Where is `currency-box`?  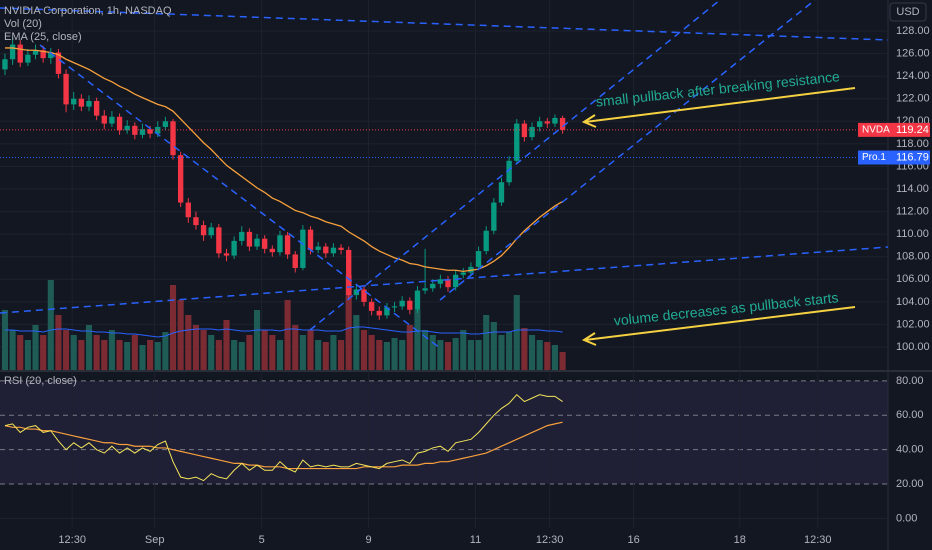
currency-box is located at coordinates (908, 12).